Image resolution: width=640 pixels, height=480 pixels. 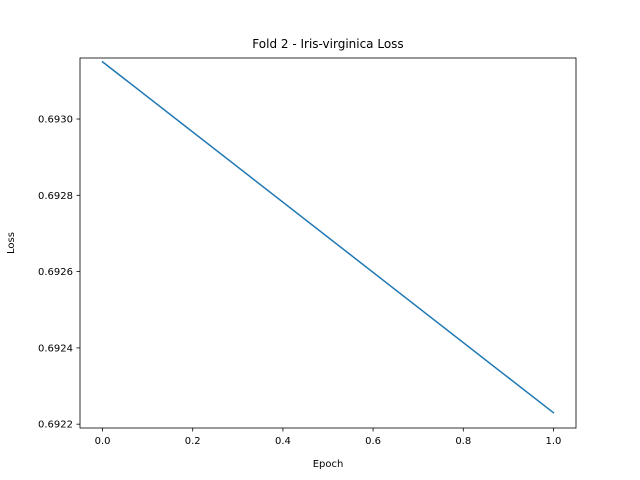 What do you see at coordinates (327, 44) in the screenshot?
I see `chart-title: Fold 2 - Iris-virginica Loss` at bounding box center [327, 44].